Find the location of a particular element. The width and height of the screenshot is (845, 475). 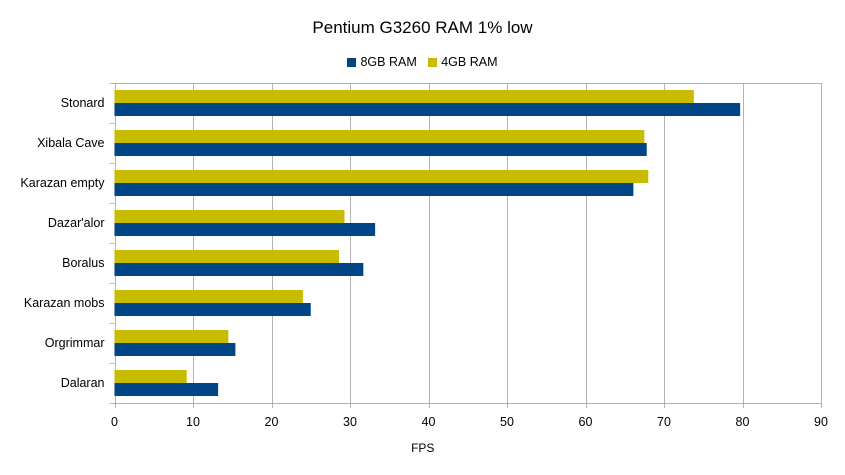

category-label: Xibala Cave is located at coordinates (70, 143).